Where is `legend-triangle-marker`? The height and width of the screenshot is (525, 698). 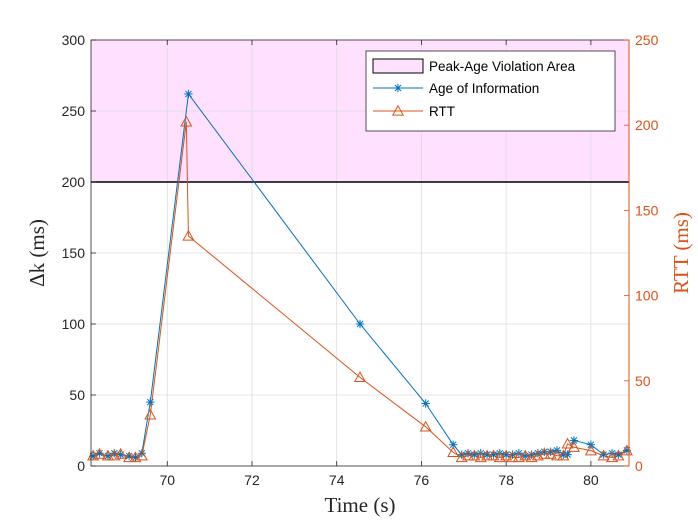
legend-triangle-marker is located at coordinates (398, 110).